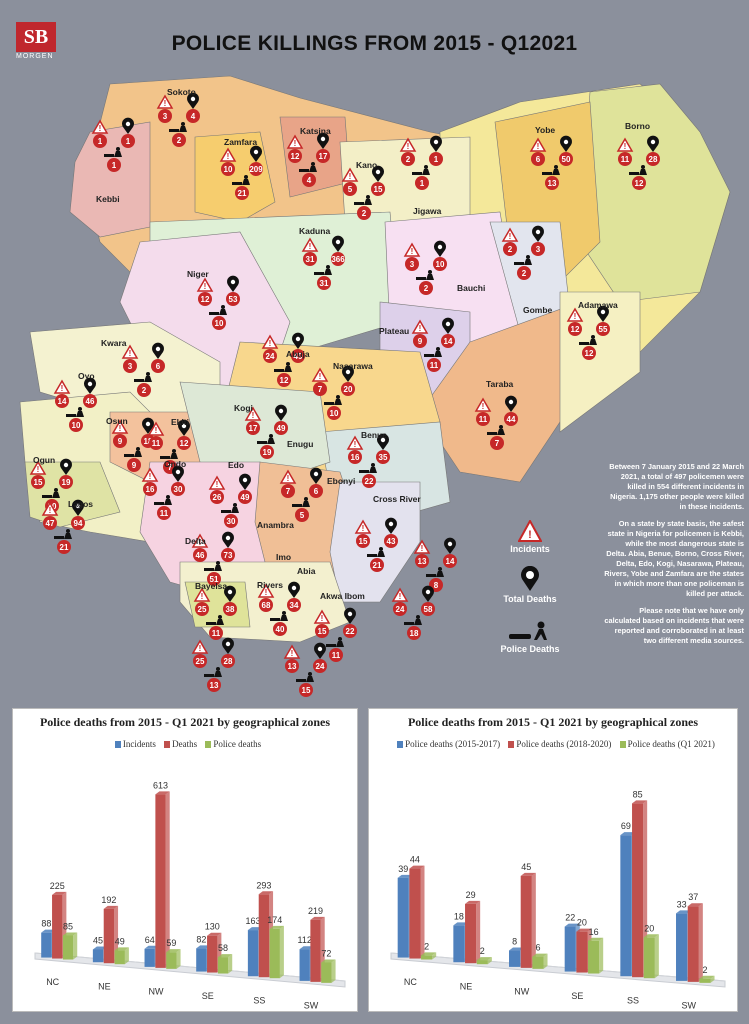 The height and width of the screenshot is (1024, 749). I want to click on bar-value-label: 20, so click(649, 928).